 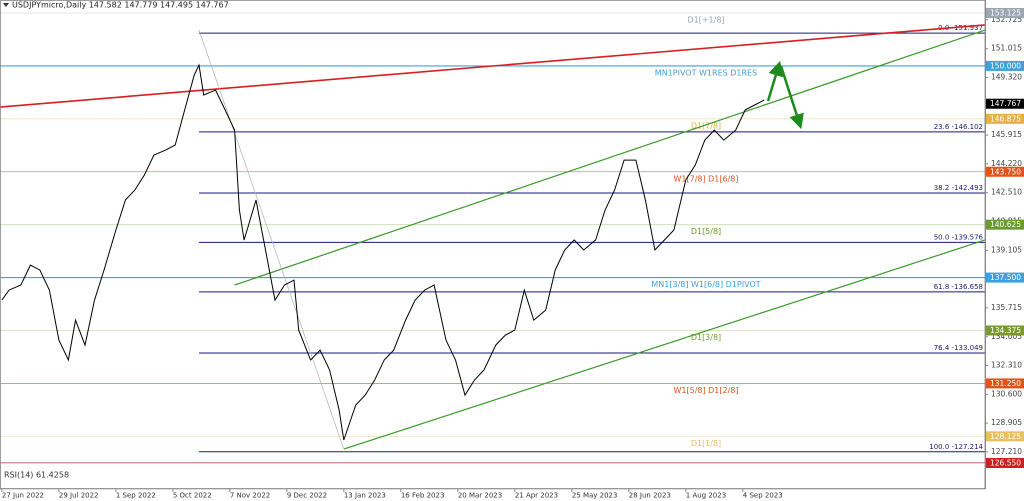 What do you see at coordinates (6, 5) in the screenshot?
I see `menu-icon` at bounding box center [6, 5].